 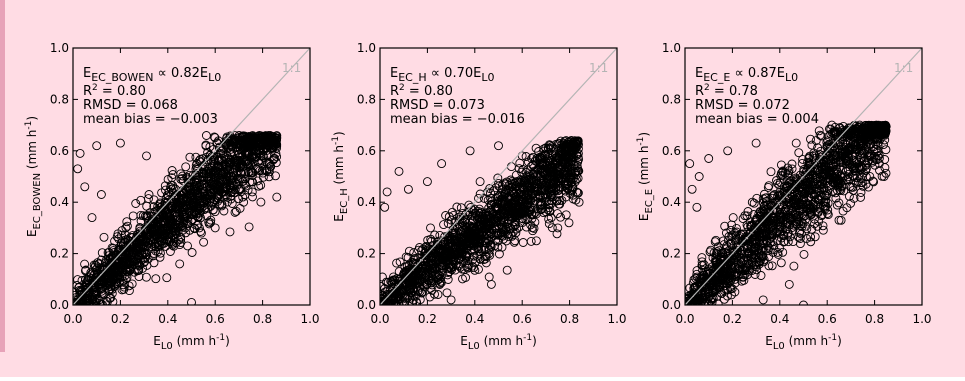 I want to click on mean-bias: mean bias = −0.016, so click(x=457, y=119).